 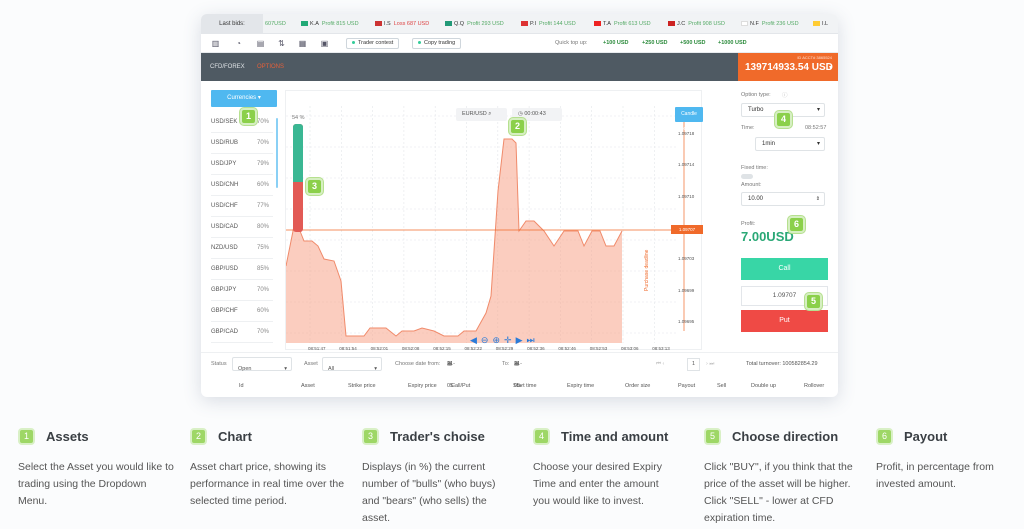 I want to click on asset-row: USD/RUB 70%, so click(x=242, y=143).